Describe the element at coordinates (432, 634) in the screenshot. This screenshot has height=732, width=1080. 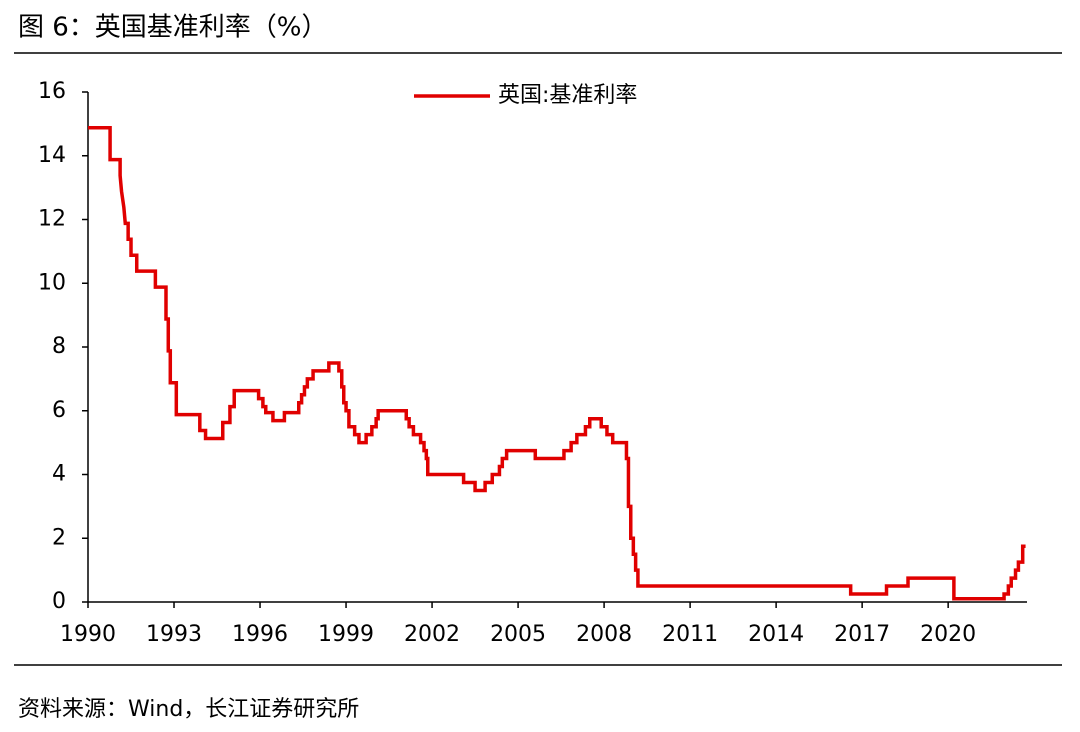
I see `x-tick-label: 2002` at that location.